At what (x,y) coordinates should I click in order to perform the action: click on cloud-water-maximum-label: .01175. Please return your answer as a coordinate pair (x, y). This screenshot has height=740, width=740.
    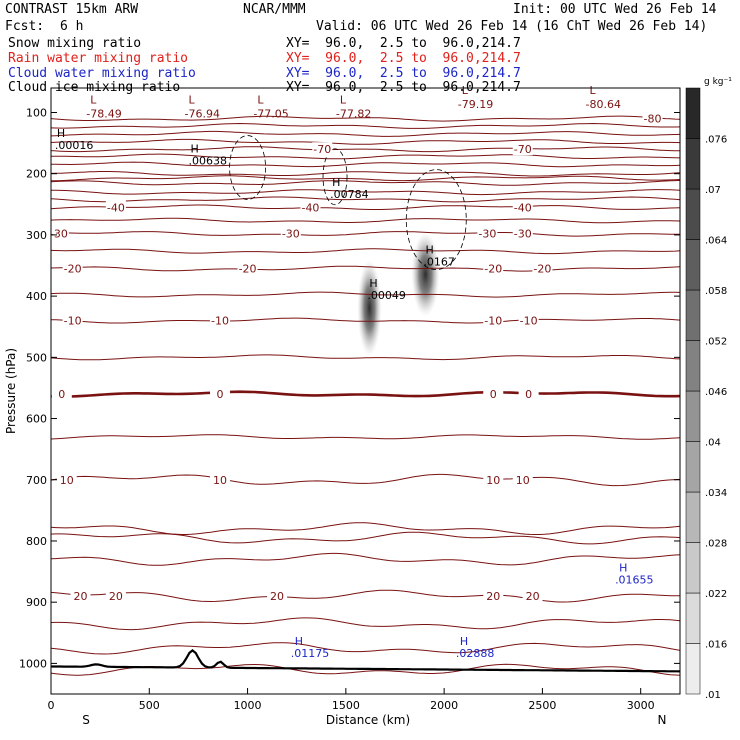
    Looking at the image, I should click on (310, 653).